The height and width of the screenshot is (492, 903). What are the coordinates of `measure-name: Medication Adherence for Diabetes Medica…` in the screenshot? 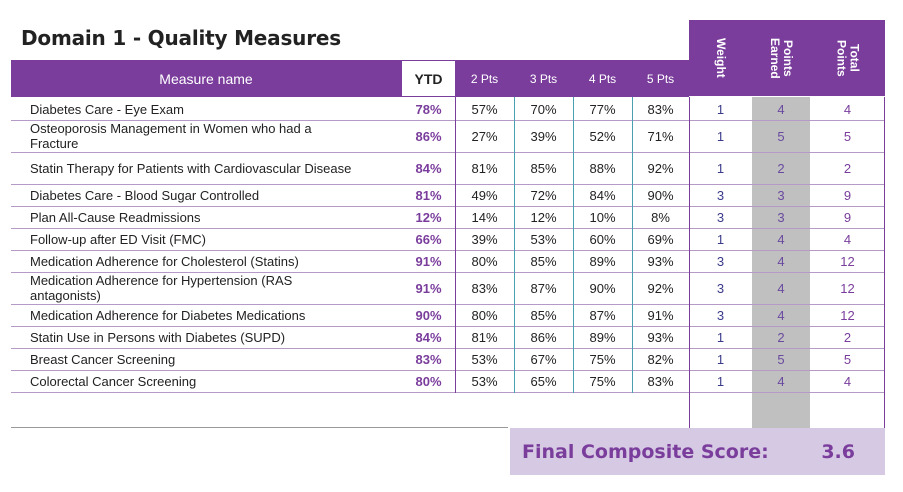 It's located at (168, 315).